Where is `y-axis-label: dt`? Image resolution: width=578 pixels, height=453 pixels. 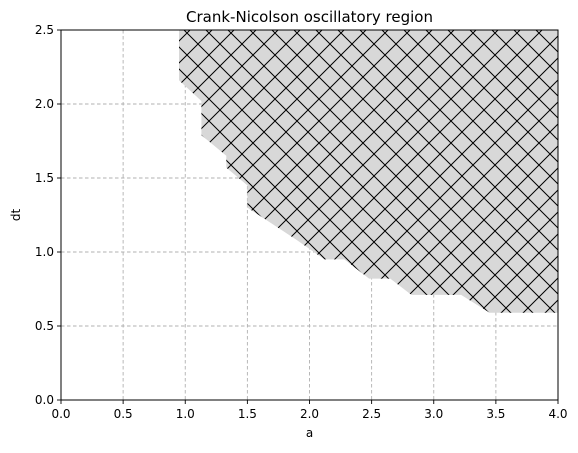 y-axis-label: dt is located at coordinates (16, 215).